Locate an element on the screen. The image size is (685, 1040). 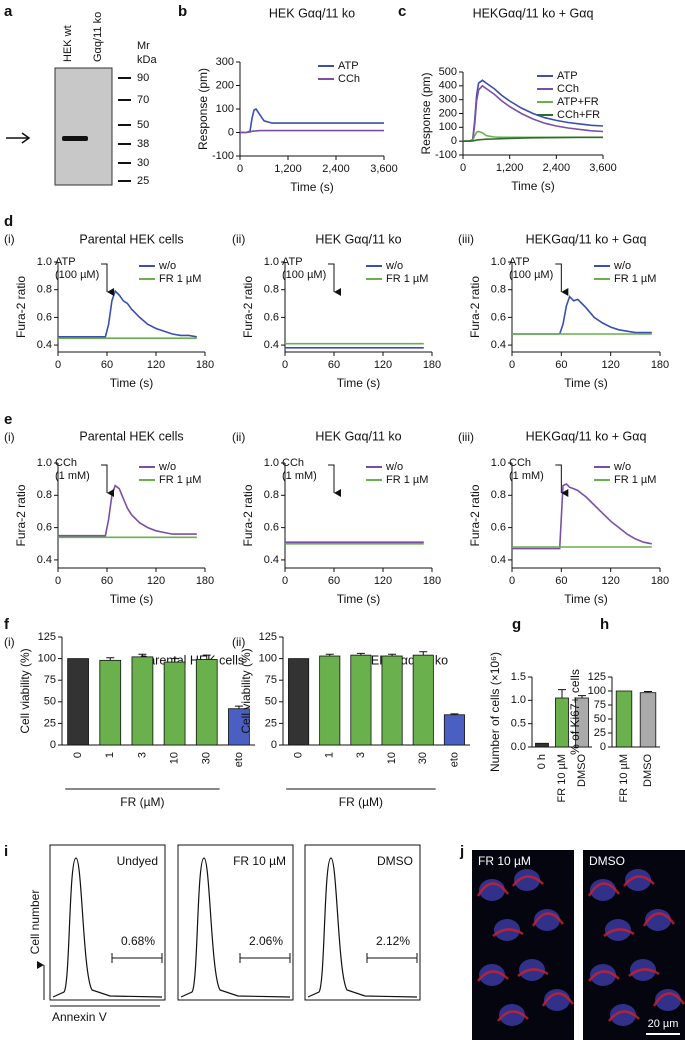
x-tick-label: 3,600 is located at coordinates (384, 169).